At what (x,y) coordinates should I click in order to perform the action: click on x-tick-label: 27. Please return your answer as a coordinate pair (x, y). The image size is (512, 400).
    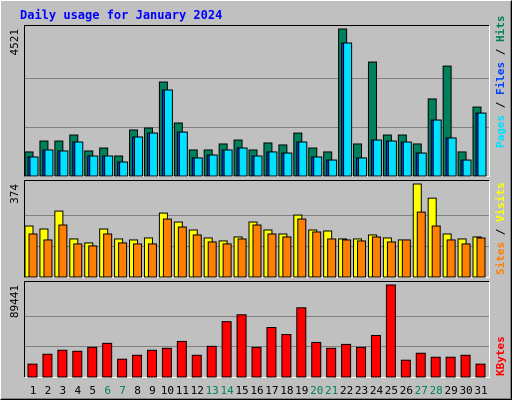
    Looking at the image, I should click on (421, 390).